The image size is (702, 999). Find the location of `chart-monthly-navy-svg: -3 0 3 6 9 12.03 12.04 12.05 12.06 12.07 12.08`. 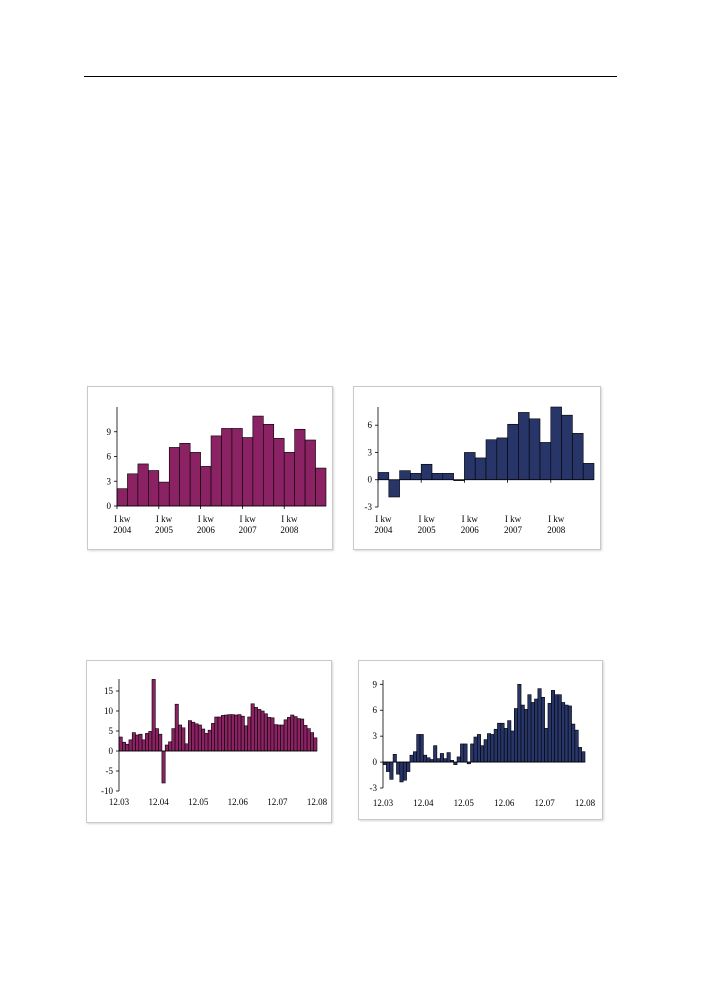

chart-monthly-navy-svg: -3 0 3 6 9 12.03 12.04 12.05 12.06 12.07 12.08 is located at coordinates (483, 743).